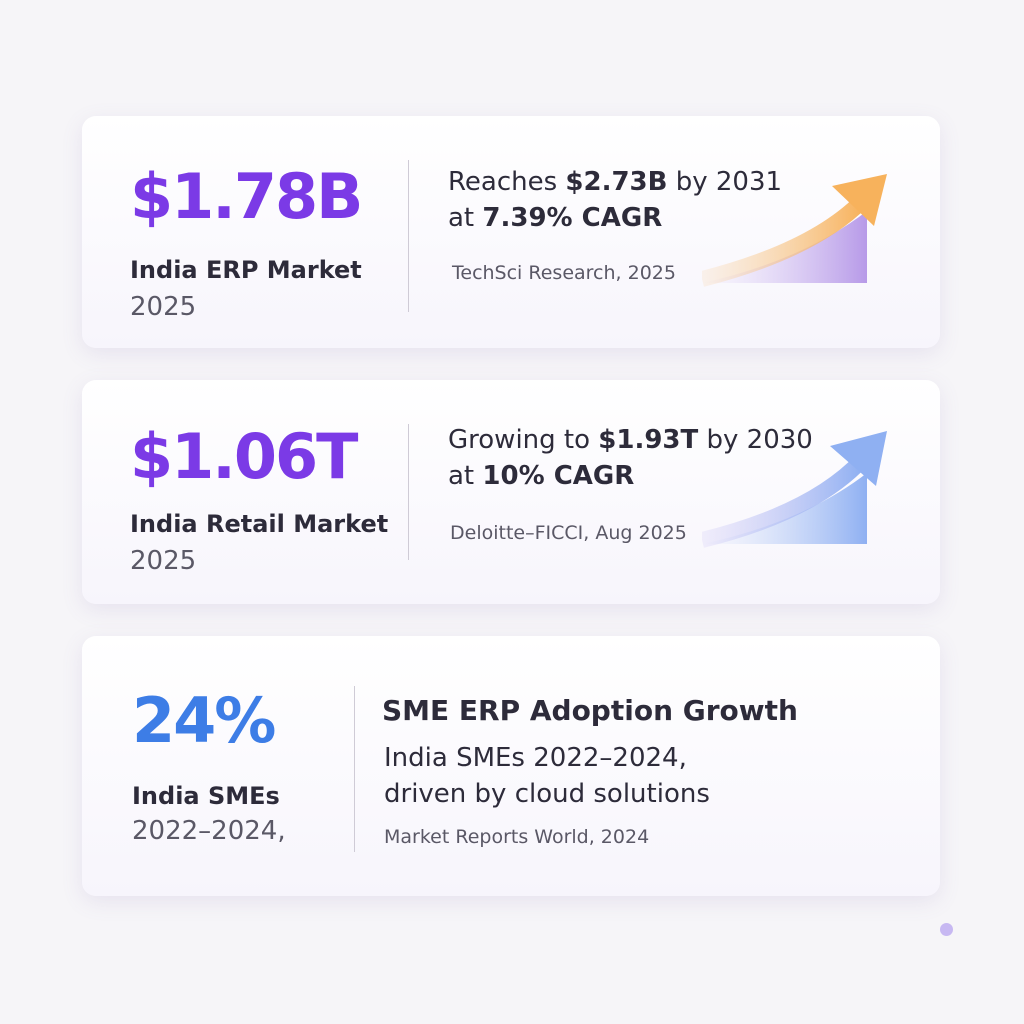 The width and height of the screenshot is (1024, 1024). Describe the element at coordinates (535, 758) in the screenshot. I see `text: India SMEs 2022–2024,` at that location.